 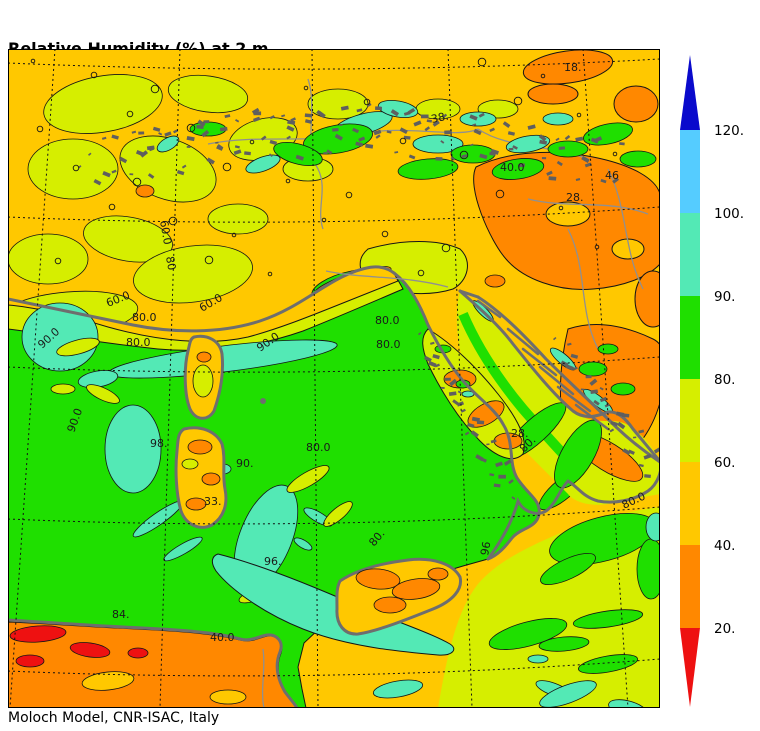 I want to click on colorbar-tick-labels: 120. 100. 90. 80. 60. 40. 20., so click(x=729, y=380).